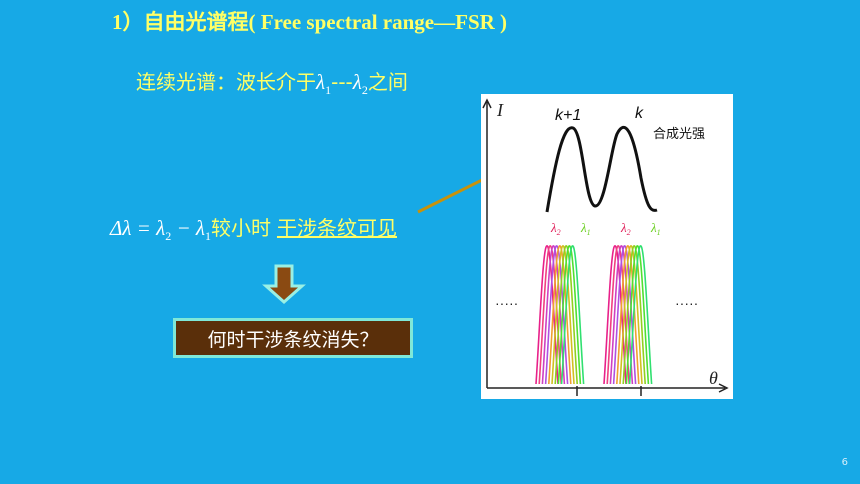 The width and height of the screenshot is (860, 484). Describe the element at coordinates (360, 84) in the screenshot. I see `lambda-2: λ2` at that location.